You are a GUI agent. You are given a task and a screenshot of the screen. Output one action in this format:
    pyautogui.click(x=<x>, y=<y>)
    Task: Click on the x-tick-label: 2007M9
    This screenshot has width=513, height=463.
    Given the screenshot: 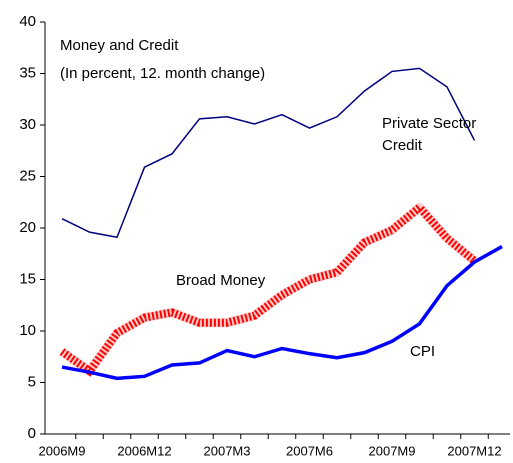 What is the action you would take?
    pyautogui.click(x=392, y=450)
    